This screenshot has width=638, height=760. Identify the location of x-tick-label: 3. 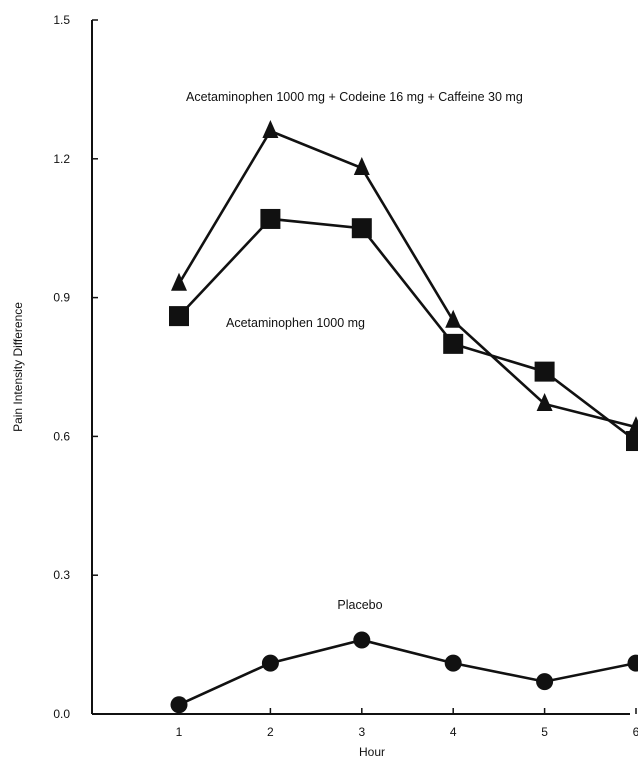
(361, 732).